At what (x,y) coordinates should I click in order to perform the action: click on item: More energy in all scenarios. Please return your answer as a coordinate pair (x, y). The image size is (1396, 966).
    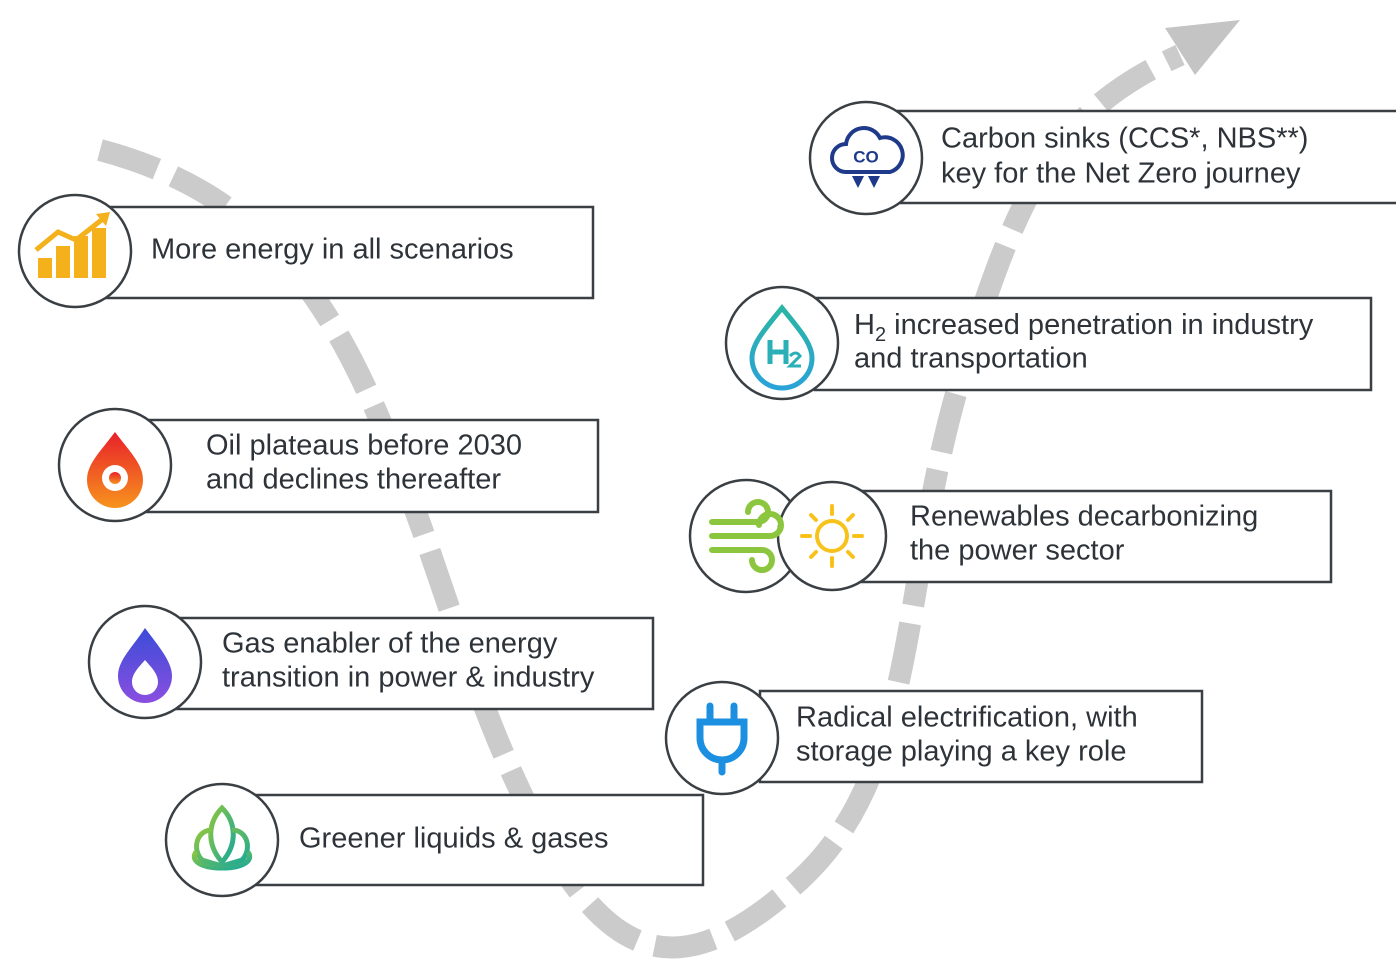
    Looking at the image, I should click on (306, 251).